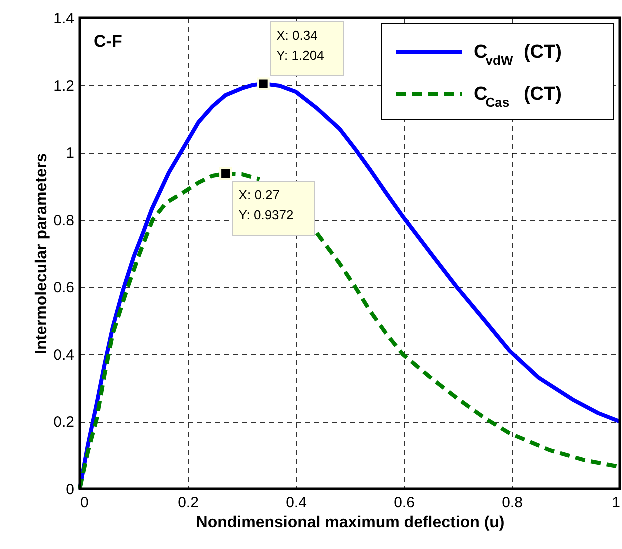 Image resolution: width=622 pixels, height=549 pixels. I want to click on y-tick-label: 1.4, so click(64, 19).